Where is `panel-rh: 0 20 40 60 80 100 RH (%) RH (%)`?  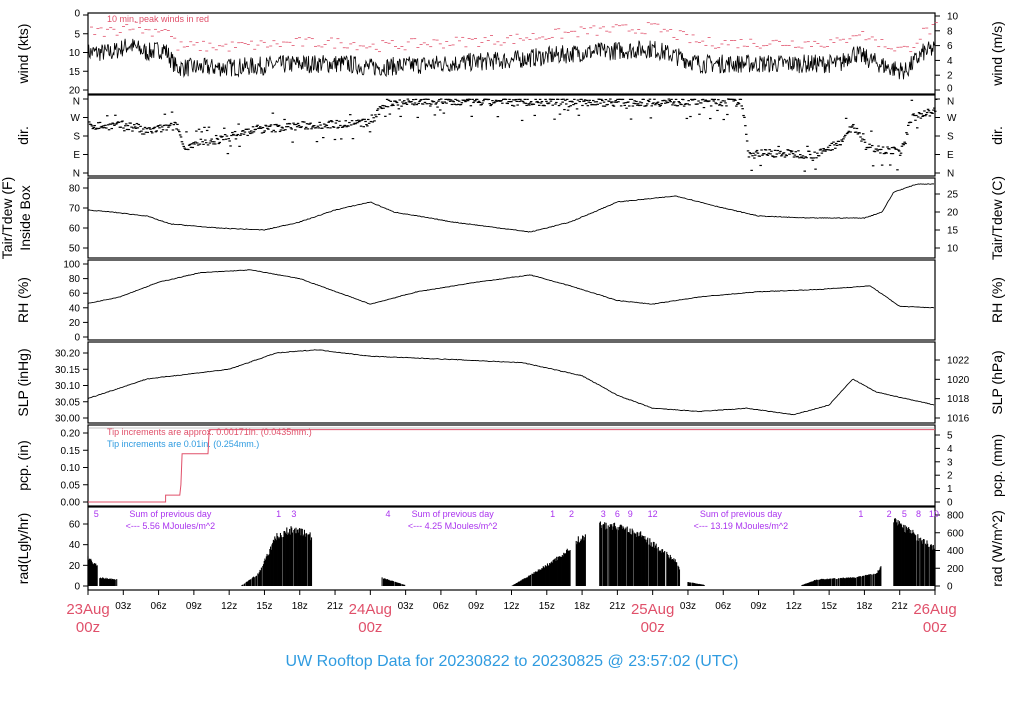
panel-rh: 0 20 40 60 80 100 RH (%) RH (%) is located at coordinates (510, 301).